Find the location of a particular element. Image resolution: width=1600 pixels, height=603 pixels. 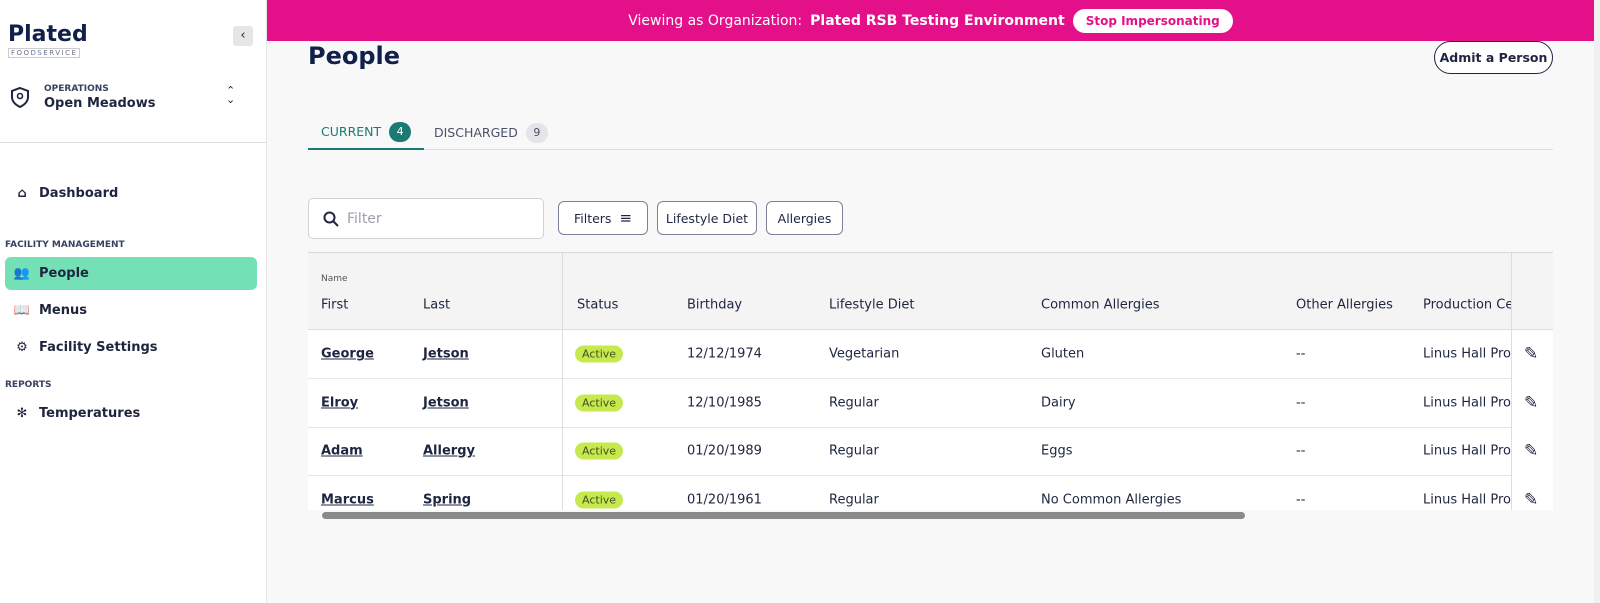

name-link: George is located at coordinates (347, 354).